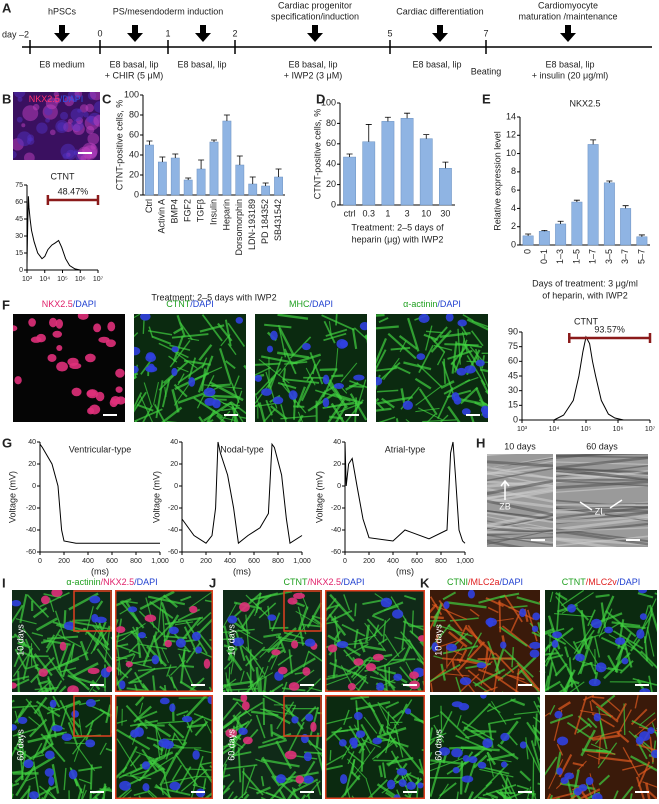 This screenshot has height=804, width=659. I want to click on micrograph, so click(520, 500).